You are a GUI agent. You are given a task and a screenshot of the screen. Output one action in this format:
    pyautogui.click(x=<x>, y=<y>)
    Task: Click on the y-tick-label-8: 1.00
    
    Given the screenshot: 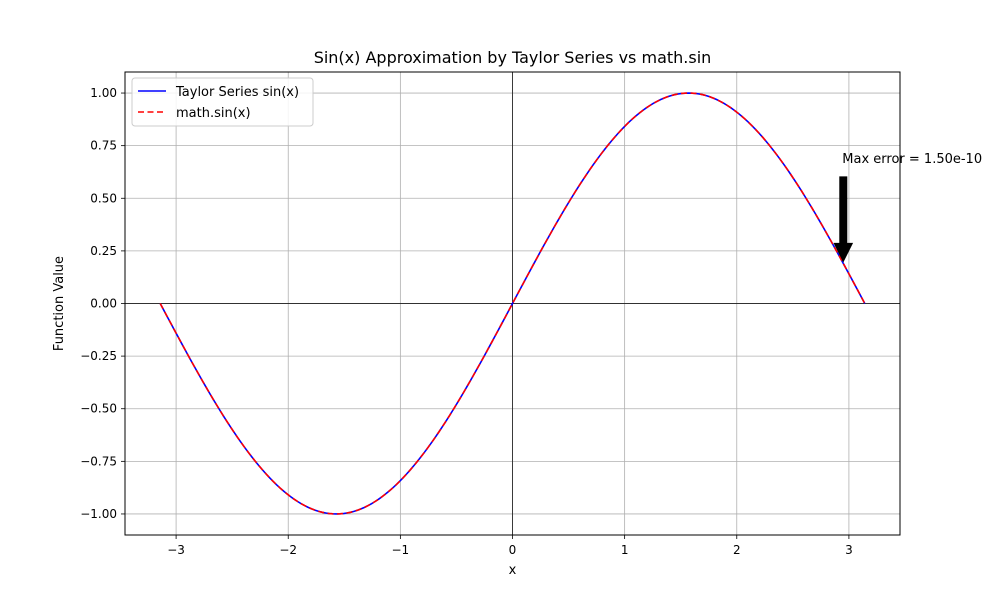 What is the action you would take?
    pyautogui.click(x=103, y=93)
    